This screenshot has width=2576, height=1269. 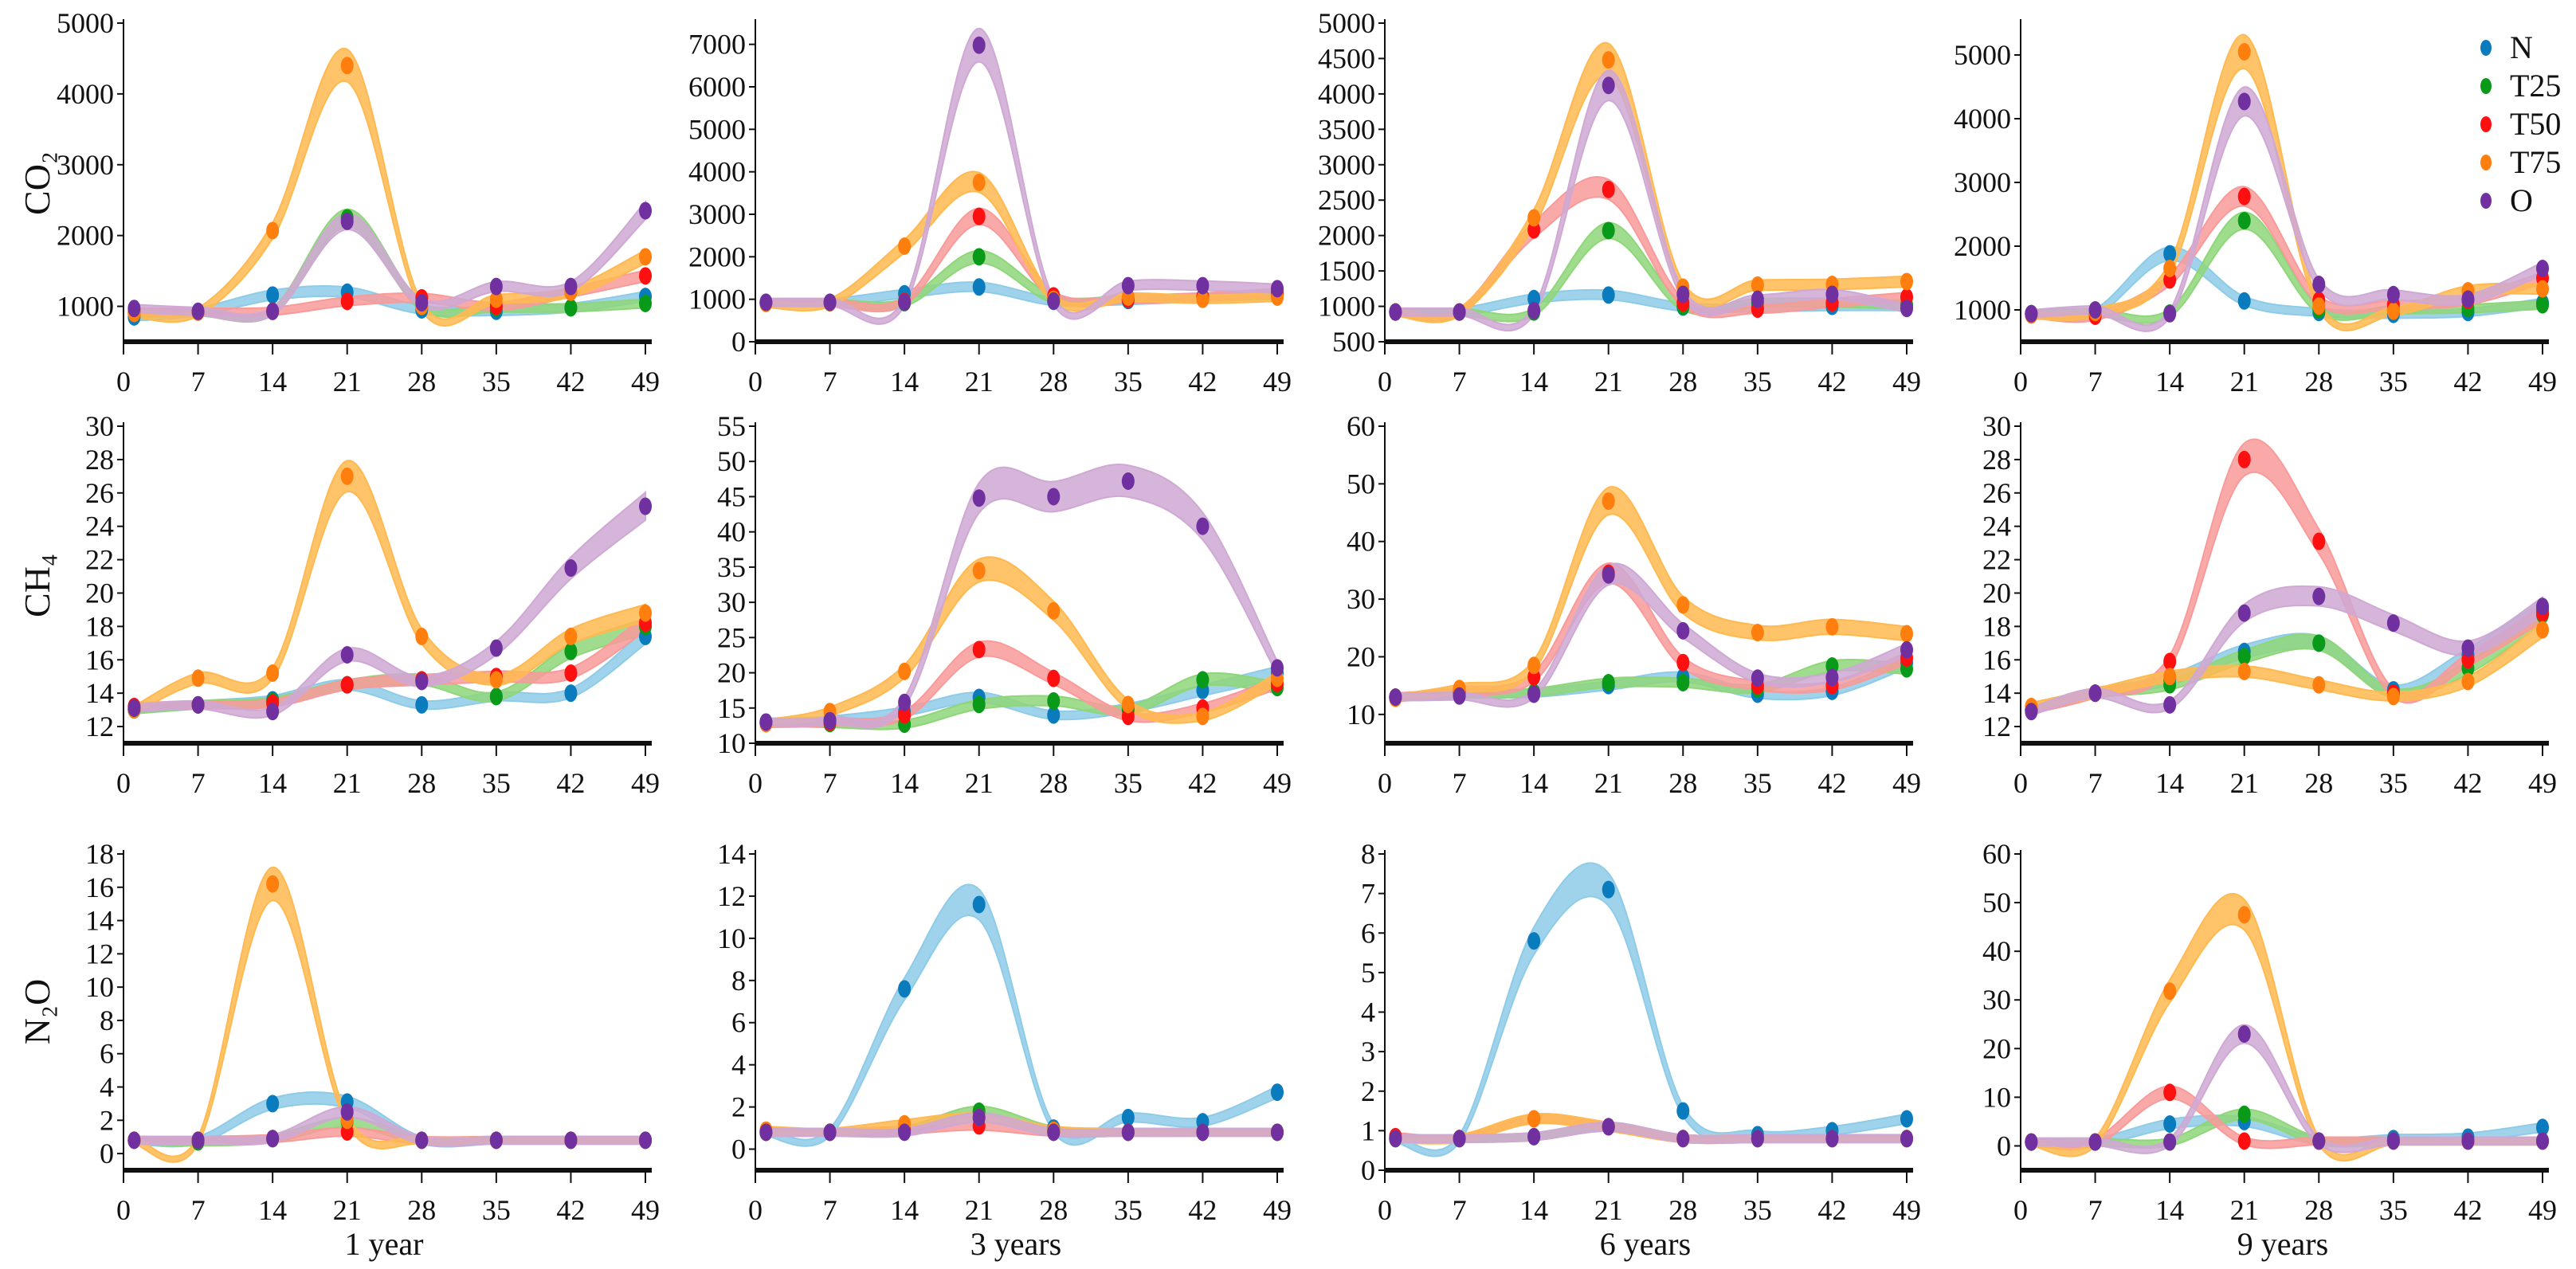 I want to click on y-tick-label: 22, so click(x=99, y=560).